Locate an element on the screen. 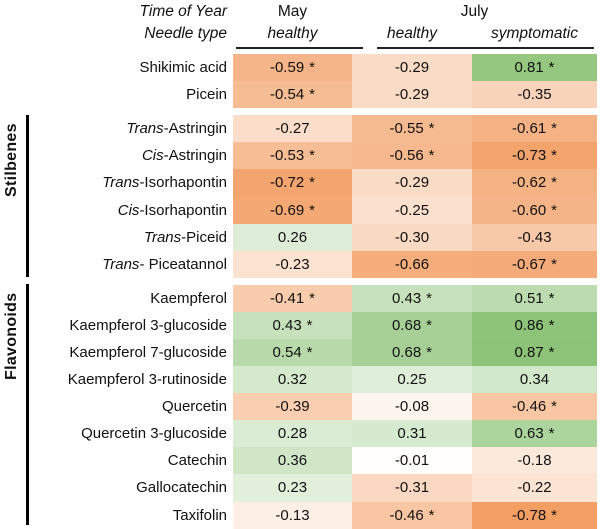 The image size is (600, 529). row-label: Gallocatechin is located at coordinates (181, 488).